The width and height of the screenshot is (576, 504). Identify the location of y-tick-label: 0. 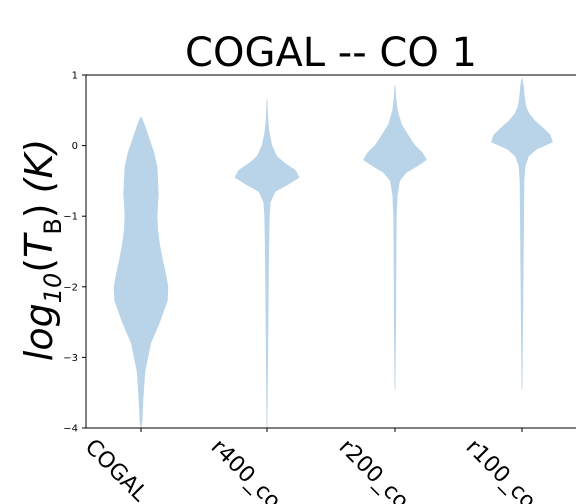
(75, 146).